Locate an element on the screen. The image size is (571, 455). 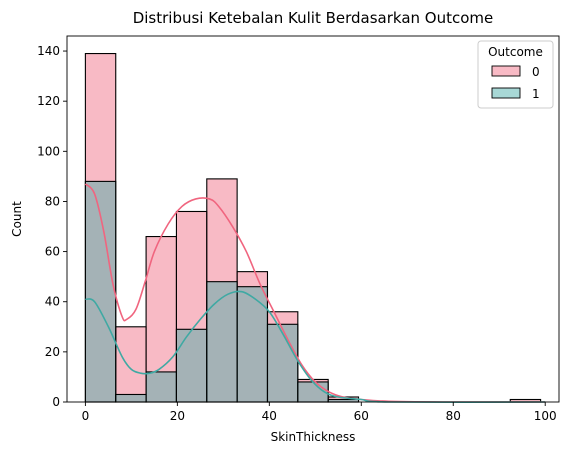
y-tick-label: 80 is located at coordinates (52, 201).